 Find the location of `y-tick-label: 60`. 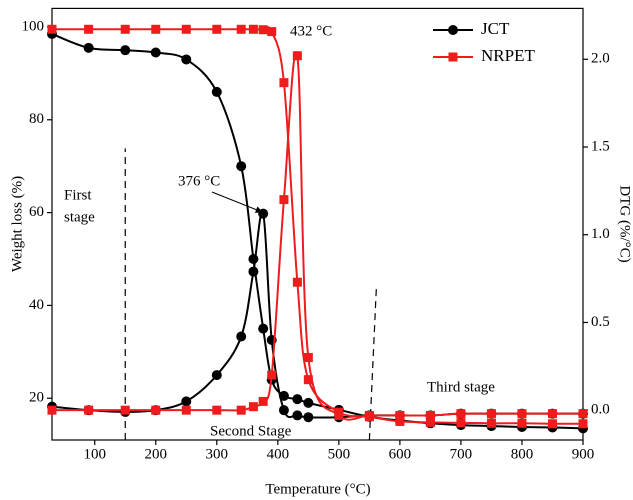

y-tick-label: 60 is located at coordinates (36, 212).